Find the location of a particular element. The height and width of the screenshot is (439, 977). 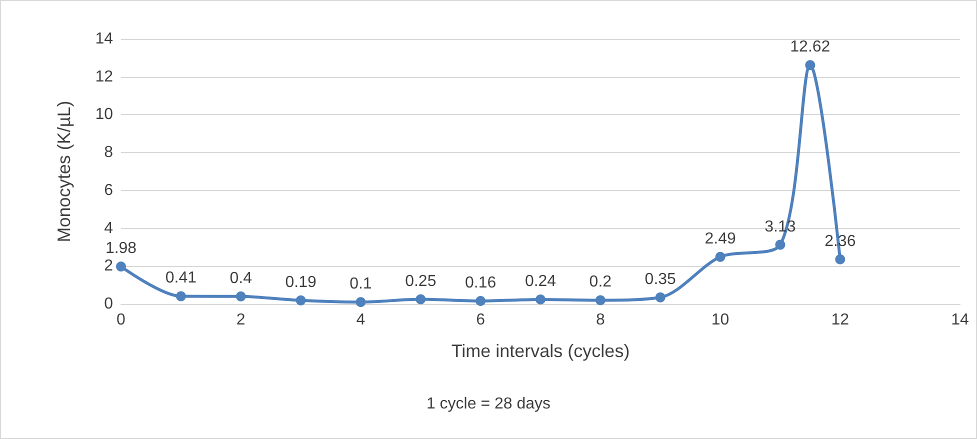

data-label: 0.16 is located at coordinates (480, 283).